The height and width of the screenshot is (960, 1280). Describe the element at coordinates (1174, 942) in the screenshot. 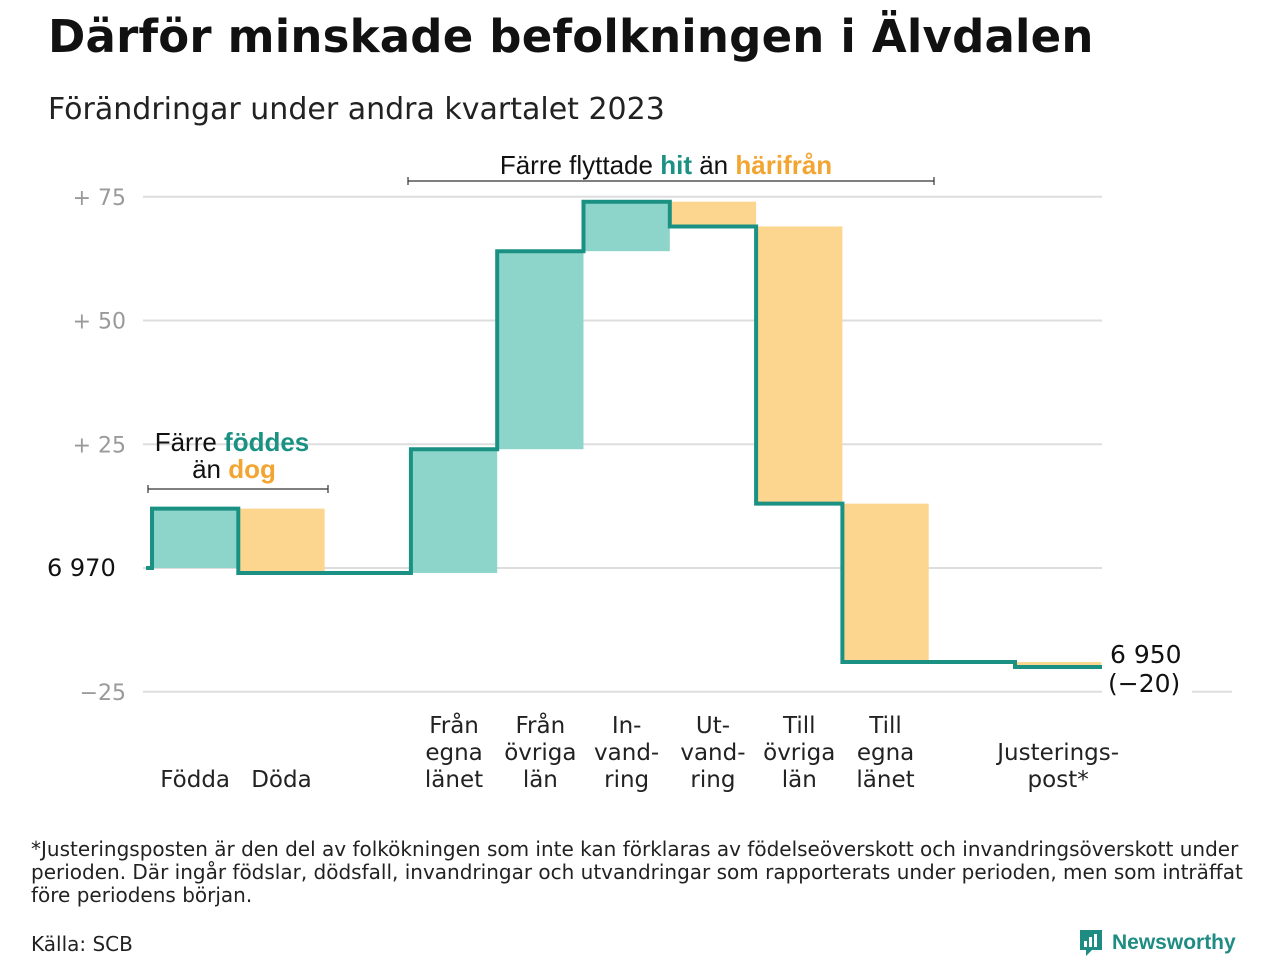

I see `brand-name: Newsworthy` at that location.